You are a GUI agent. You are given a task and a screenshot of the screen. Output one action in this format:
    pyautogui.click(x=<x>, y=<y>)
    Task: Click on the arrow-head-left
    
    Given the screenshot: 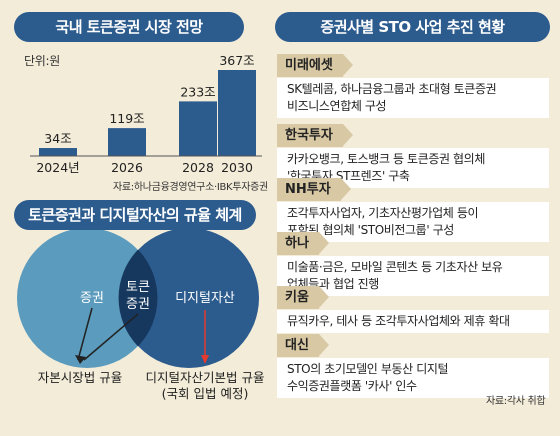 What is the action you would take?
    pyautogui.click(x=80, y=359)
    